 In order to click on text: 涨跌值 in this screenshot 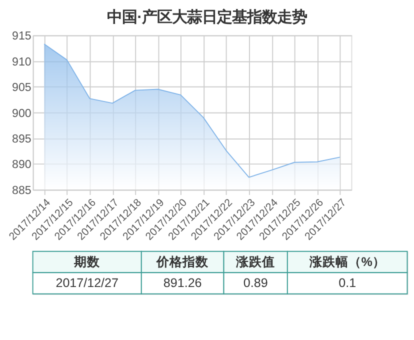, I will do `click(255, 261)`.